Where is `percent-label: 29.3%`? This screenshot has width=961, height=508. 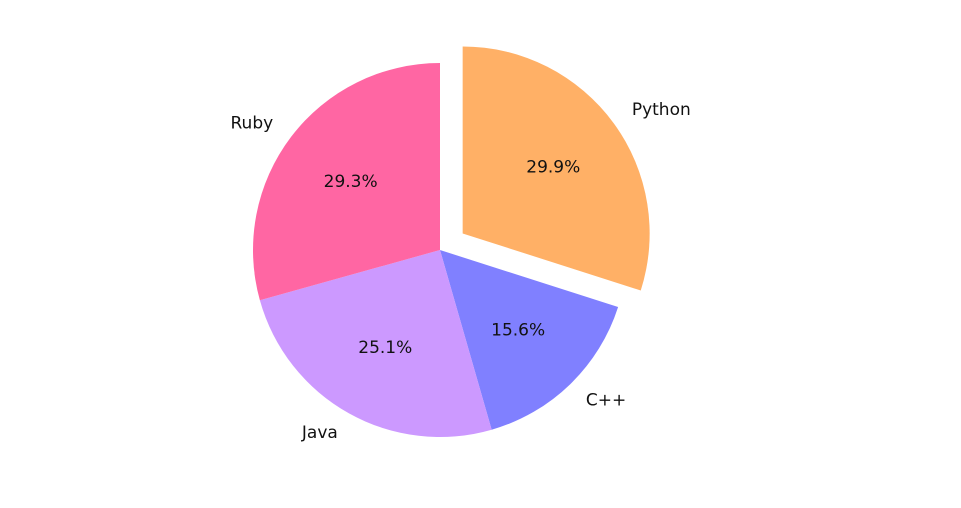 percent-label: 29.3% is located at coordinates (351, 182).